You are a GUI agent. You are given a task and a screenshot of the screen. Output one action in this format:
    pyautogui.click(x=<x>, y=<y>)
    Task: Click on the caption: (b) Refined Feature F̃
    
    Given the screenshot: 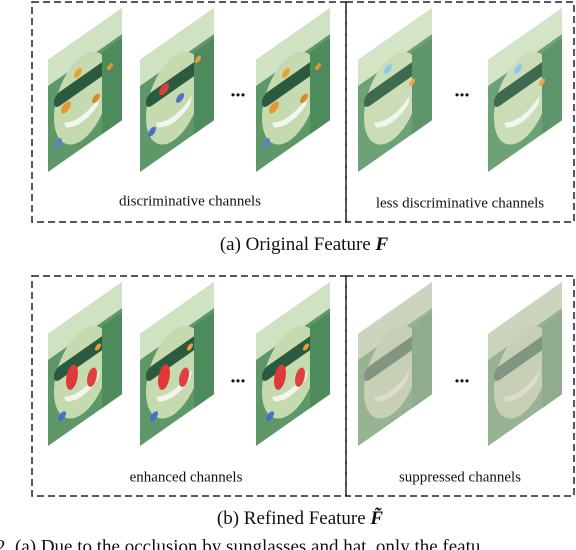 What is the action you would take?
    pyautogui.click(x=300, y=518)
    